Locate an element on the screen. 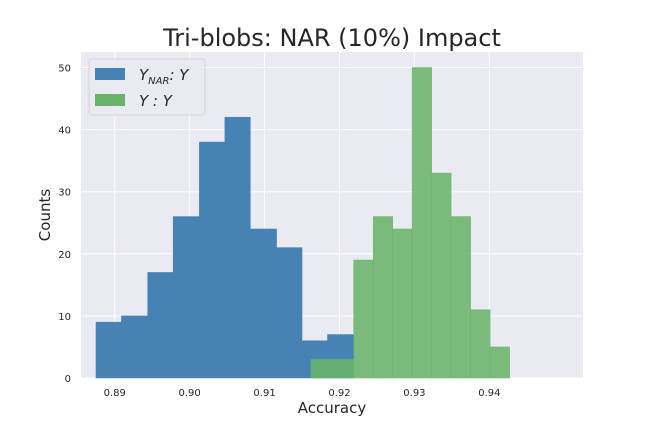  legend-swatch-yy is located at coordinates (110, 100).